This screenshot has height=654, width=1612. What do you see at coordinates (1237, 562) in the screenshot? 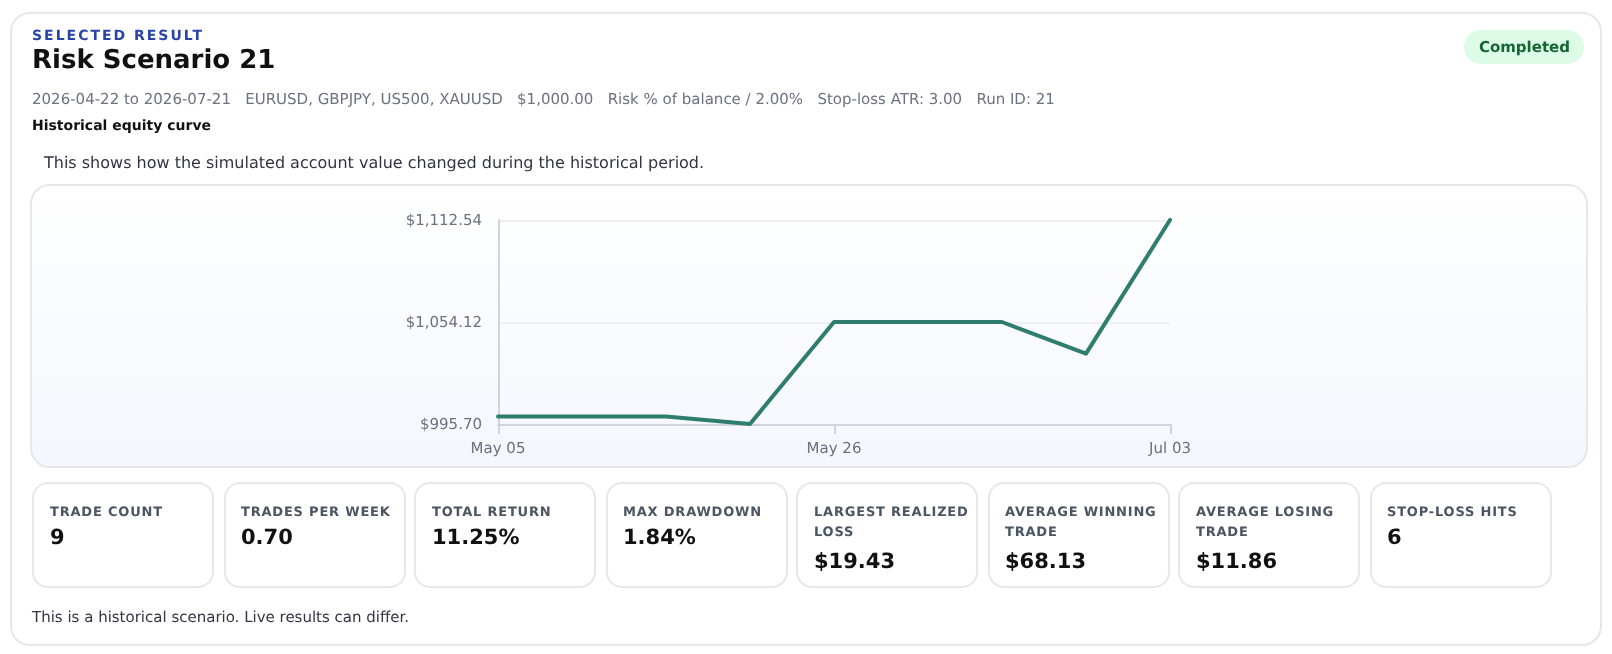
I see `text: $11.86` at bounding box center [1237, 562].